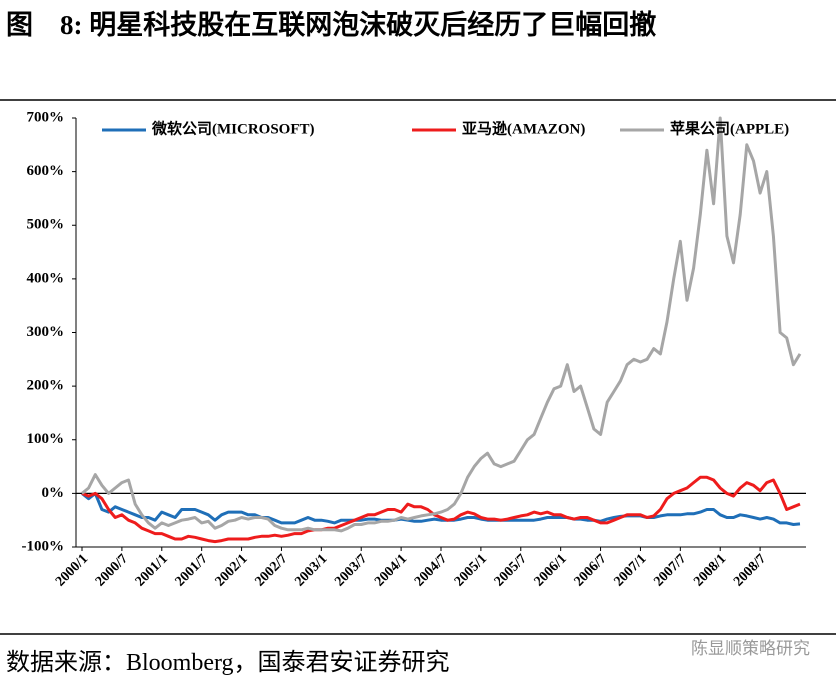 This screenshot has width=836, height=682. I want to click on y-tick-label: 700%, so click(46, 117).